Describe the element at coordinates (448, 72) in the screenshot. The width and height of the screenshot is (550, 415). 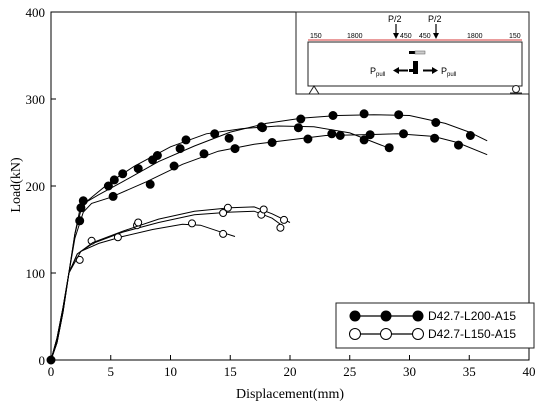
I see `inset-pull-label-right: Ppull` at that location.